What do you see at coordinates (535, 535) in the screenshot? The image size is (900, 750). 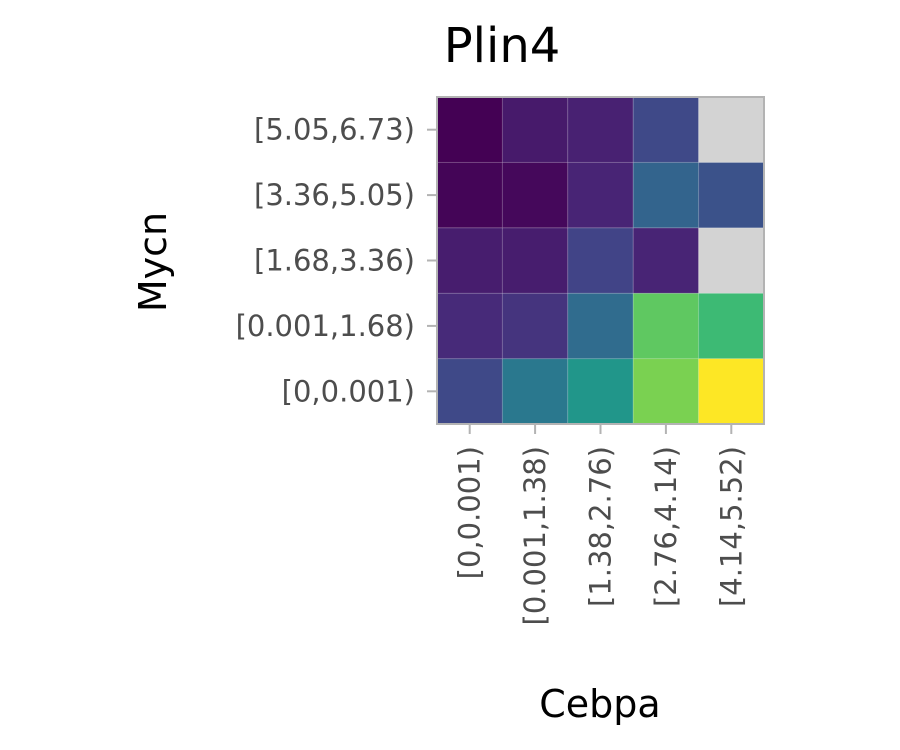 I see `x-tick-label: [0.001,1.38)` at bounding box center [535, 535].